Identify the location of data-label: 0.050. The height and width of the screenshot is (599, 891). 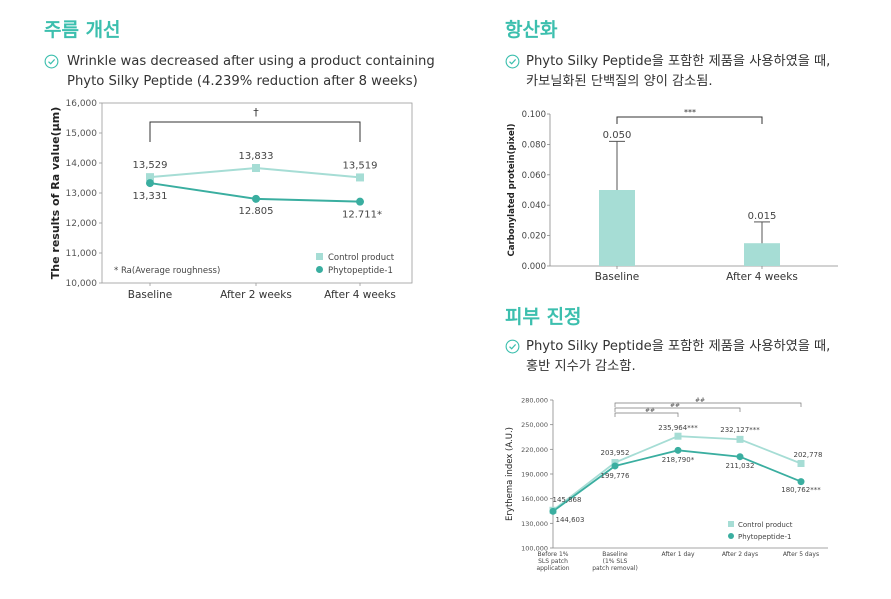
(617, 135).